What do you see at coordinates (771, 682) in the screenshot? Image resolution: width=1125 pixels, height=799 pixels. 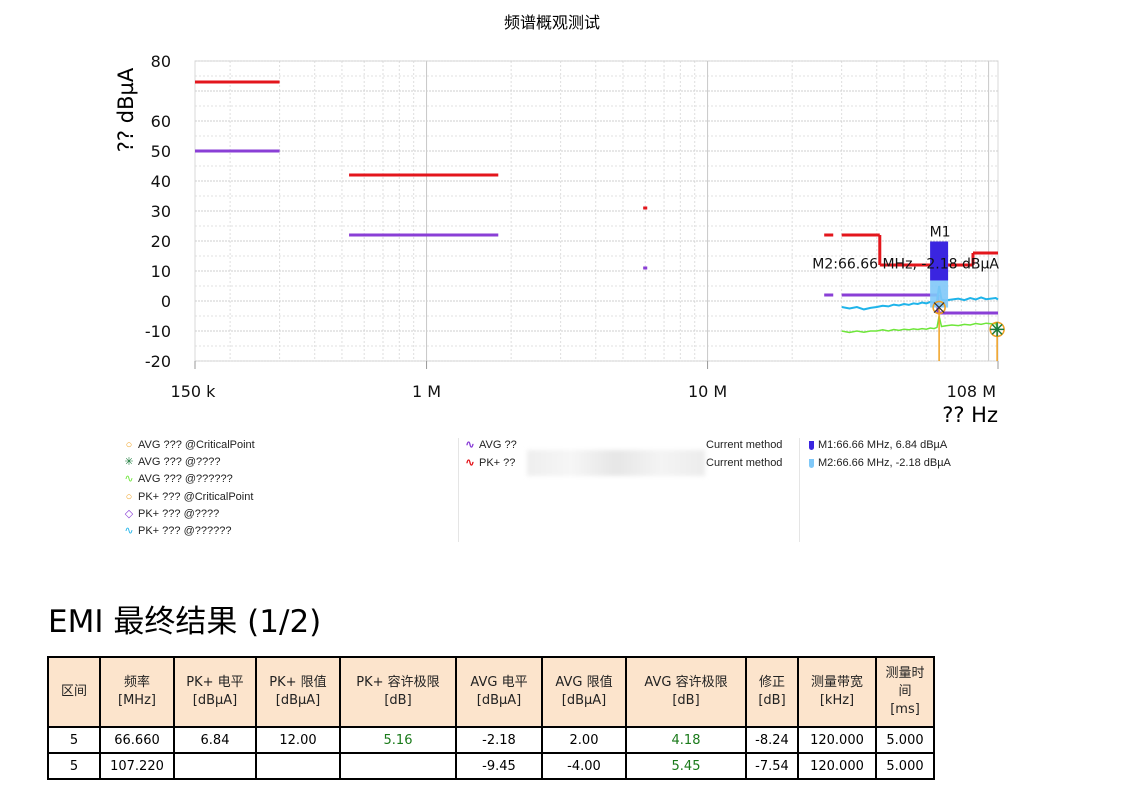 I see `header-label: 修正` at bounding box center [771, 682].